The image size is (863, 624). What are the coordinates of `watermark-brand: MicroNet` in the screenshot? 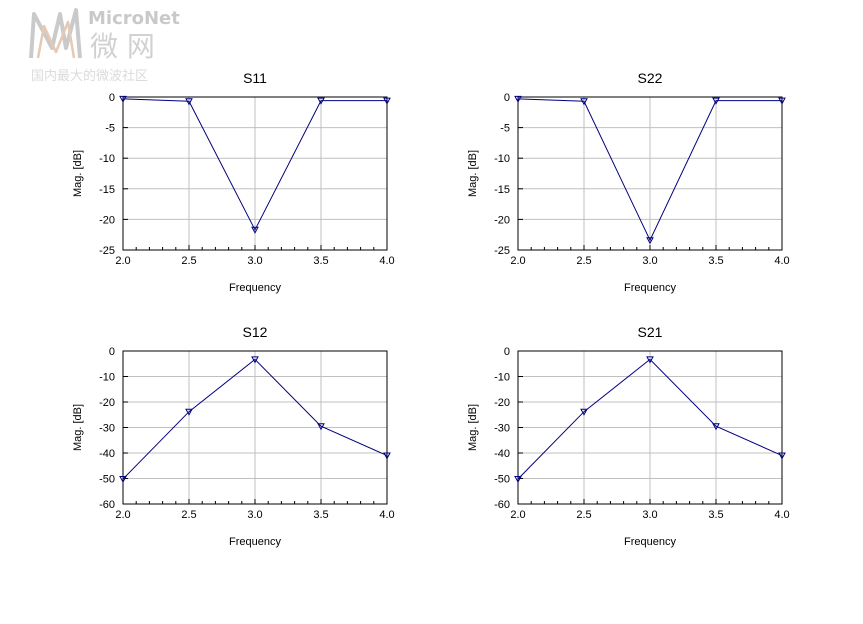 It's located at (134, 18).